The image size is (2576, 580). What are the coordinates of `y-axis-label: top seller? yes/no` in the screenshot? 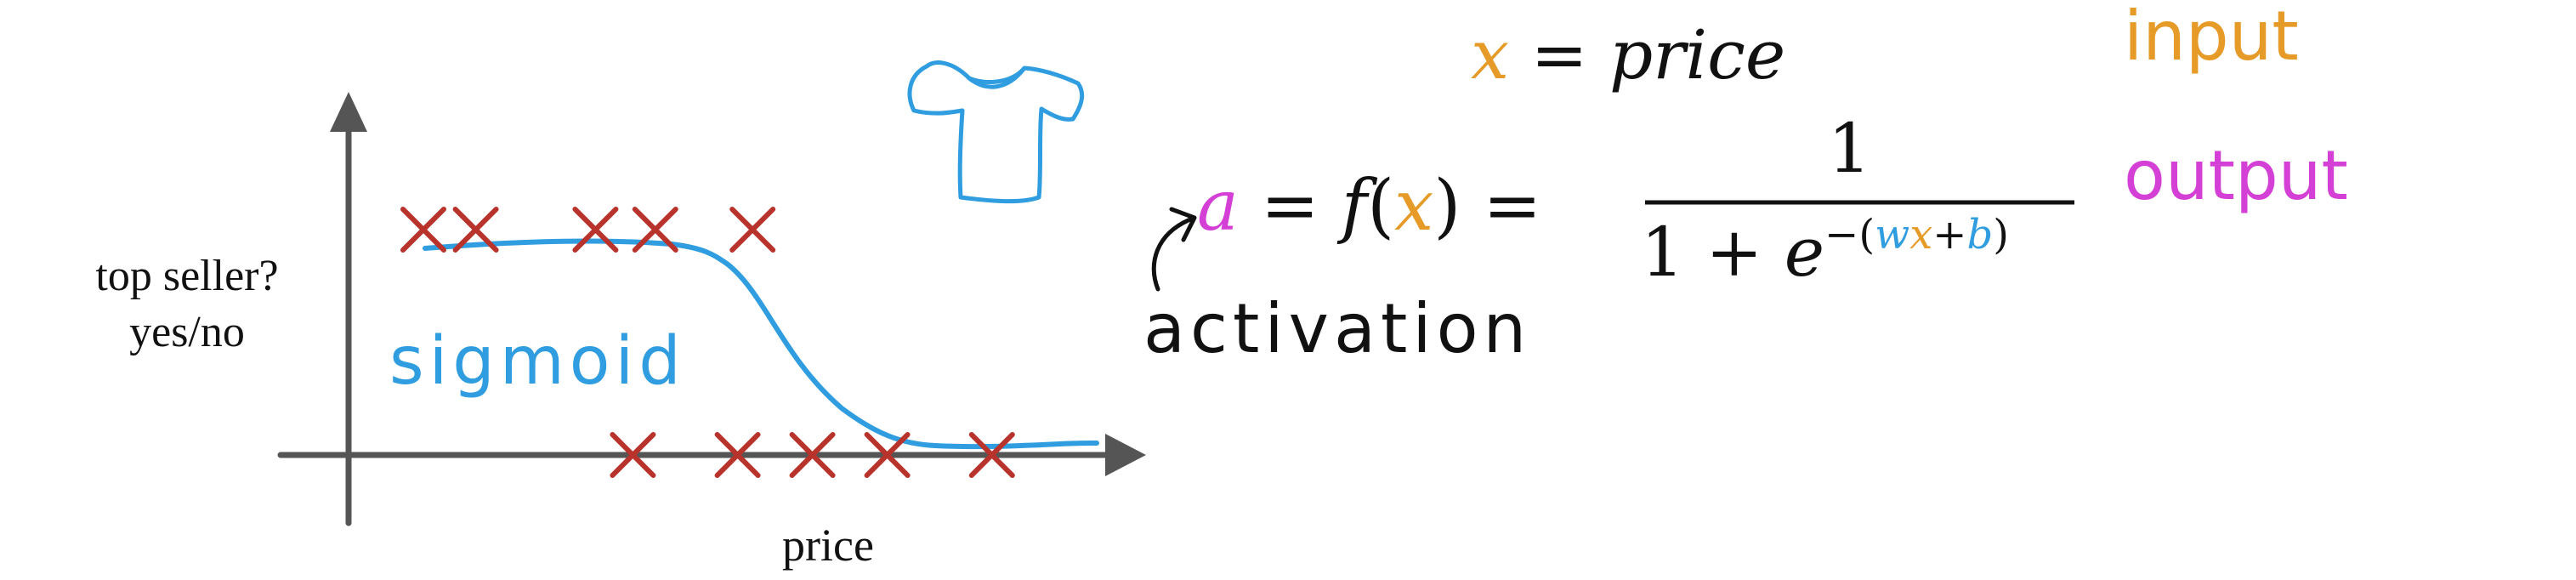 It's located at (187, 304).